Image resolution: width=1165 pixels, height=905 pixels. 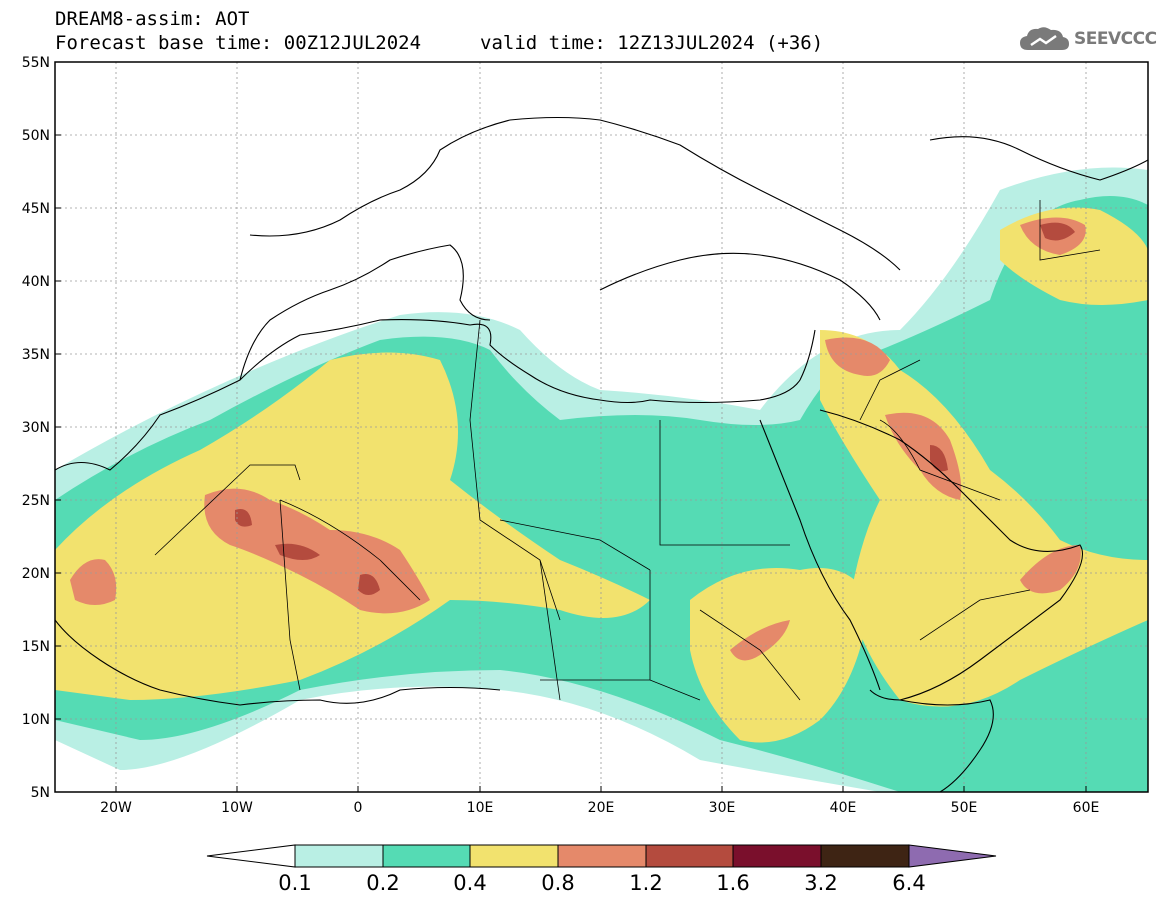 I want to click on lat-label-35n: 35N, so click(x=36, y=355).